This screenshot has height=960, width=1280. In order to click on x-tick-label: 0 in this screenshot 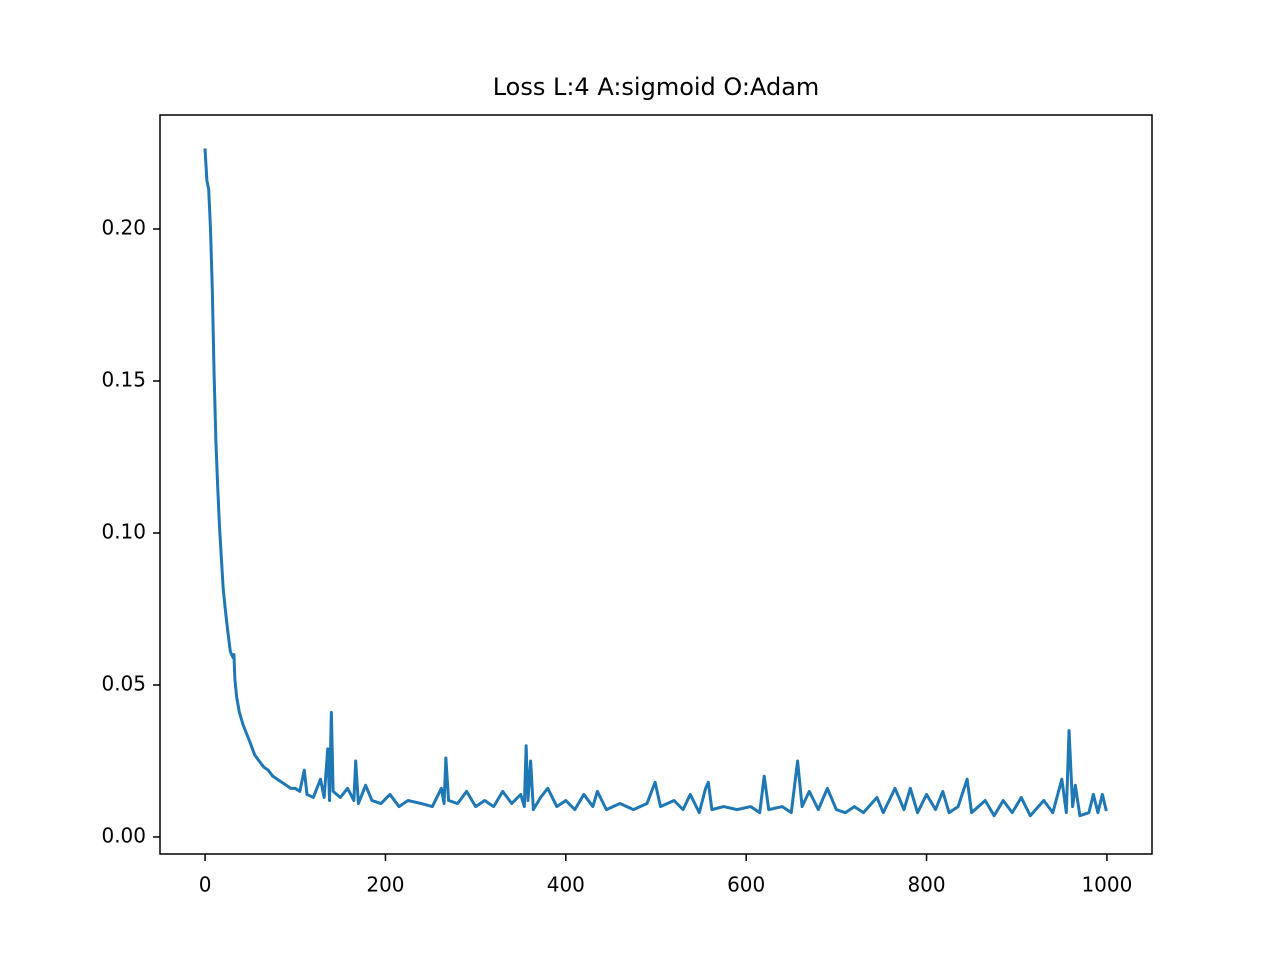, I will do `click(205, 885)`.